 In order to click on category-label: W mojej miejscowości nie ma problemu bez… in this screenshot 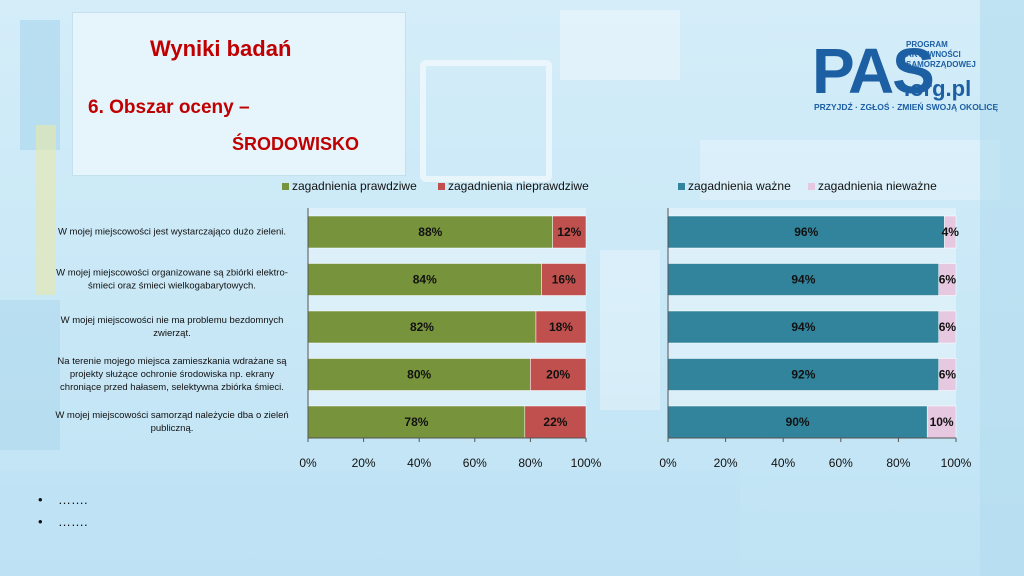, I will do `click(172, 320)`.